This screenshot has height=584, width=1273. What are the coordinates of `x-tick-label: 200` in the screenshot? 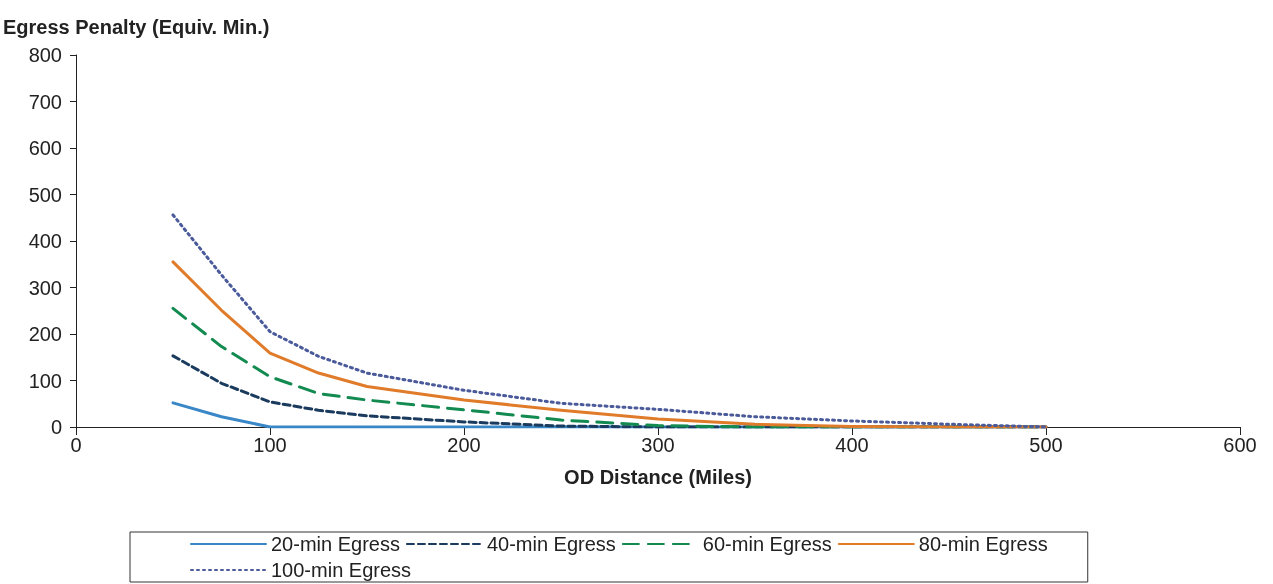 It's located at (464, 445).